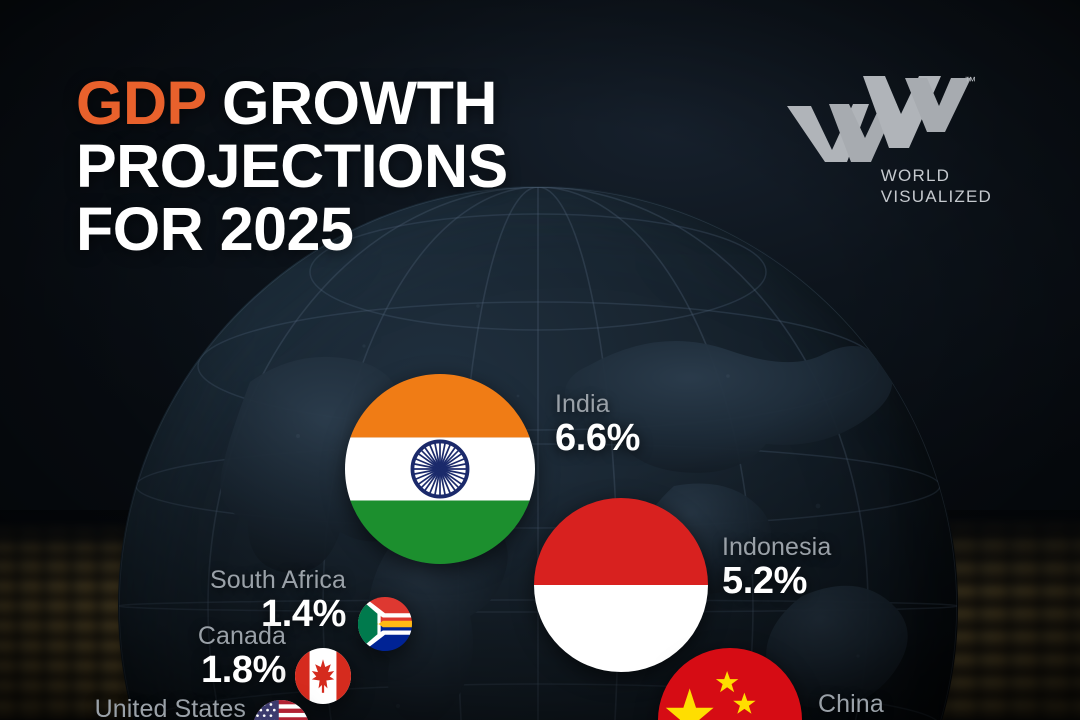  What do you see at coordinates (598, 438) in the screenshot?
I see `country-value-india: 6.6%` at bounding box center [598, 438].